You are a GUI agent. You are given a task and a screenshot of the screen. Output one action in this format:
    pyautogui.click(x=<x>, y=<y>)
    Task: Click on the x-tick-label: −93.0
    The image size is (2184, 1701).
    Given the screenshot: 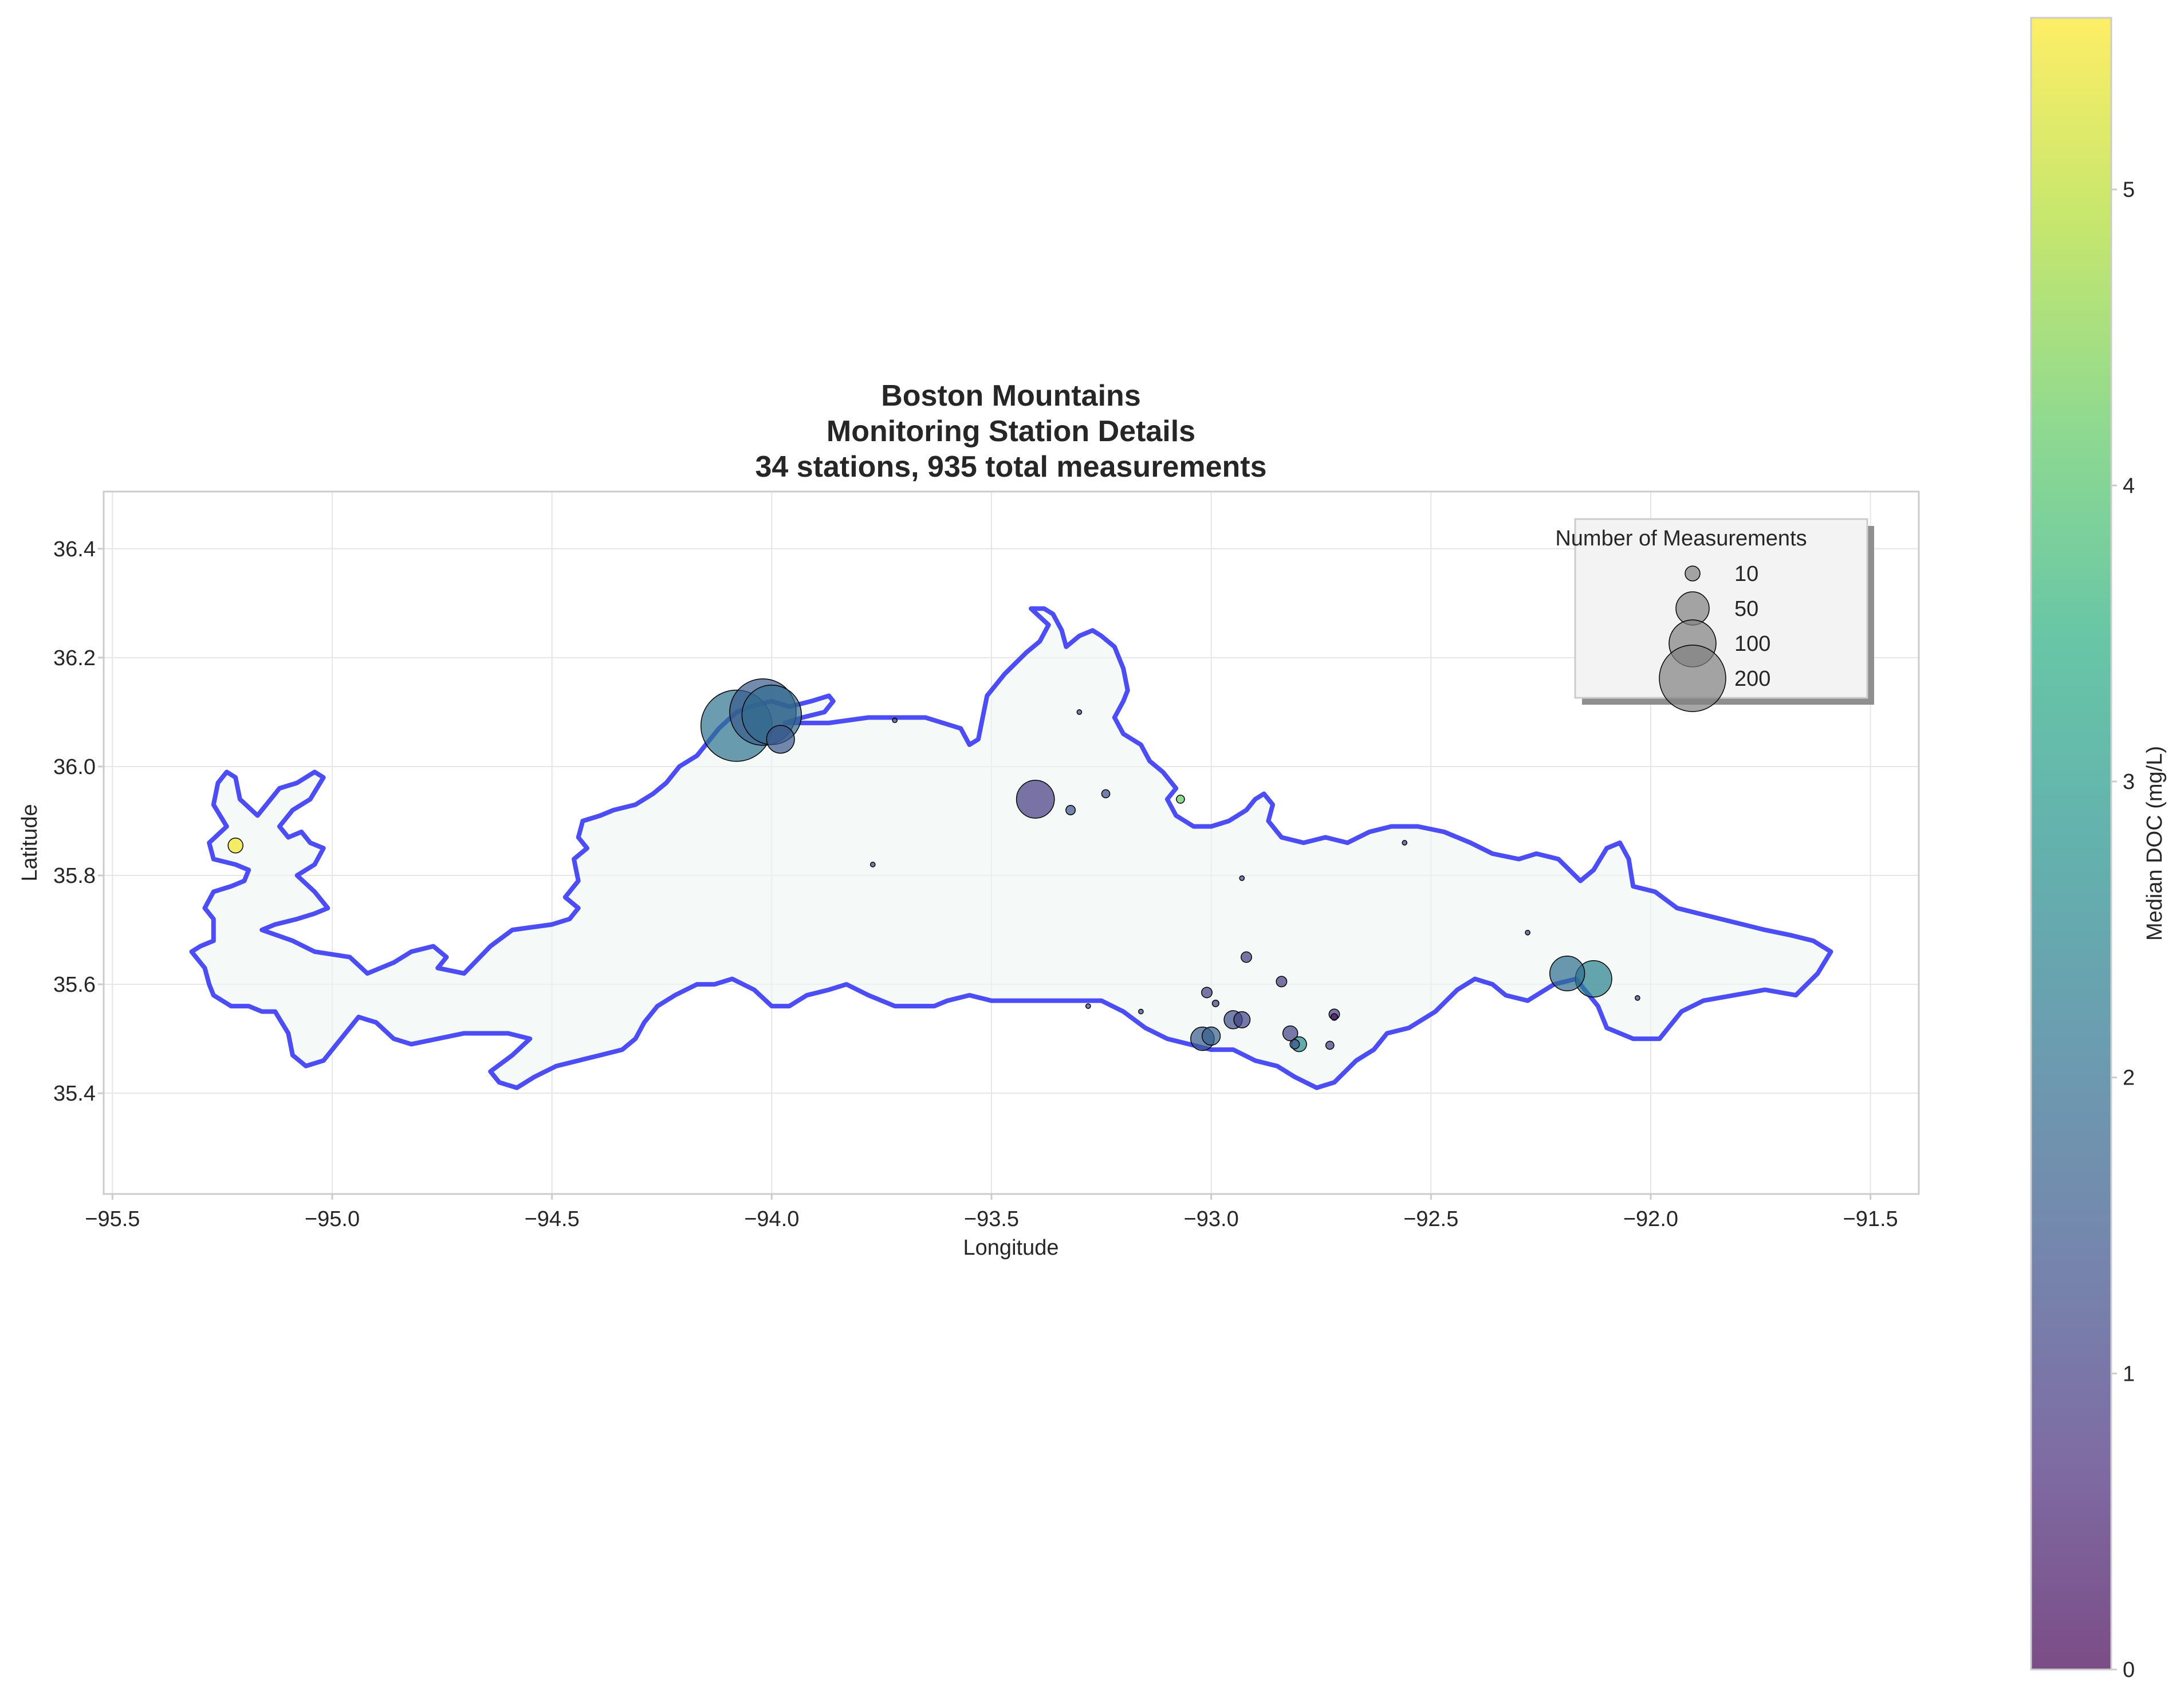 What is the action you would take?
    pyautogui.click(x=1211, y=1219)
    